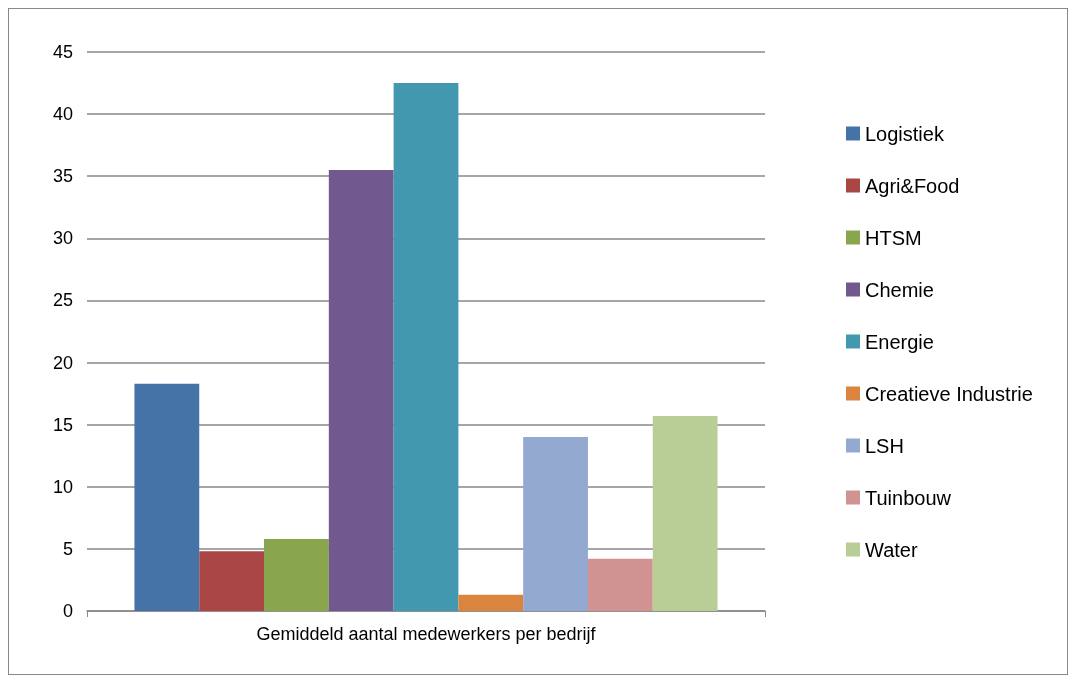 Image resolution: width=1084 pixels, height=675 pixels. What do you see at coordinates (908, 497) in the screenshot?
I see `legend-label: Tuinbouw` at bounding box center [908, 497].